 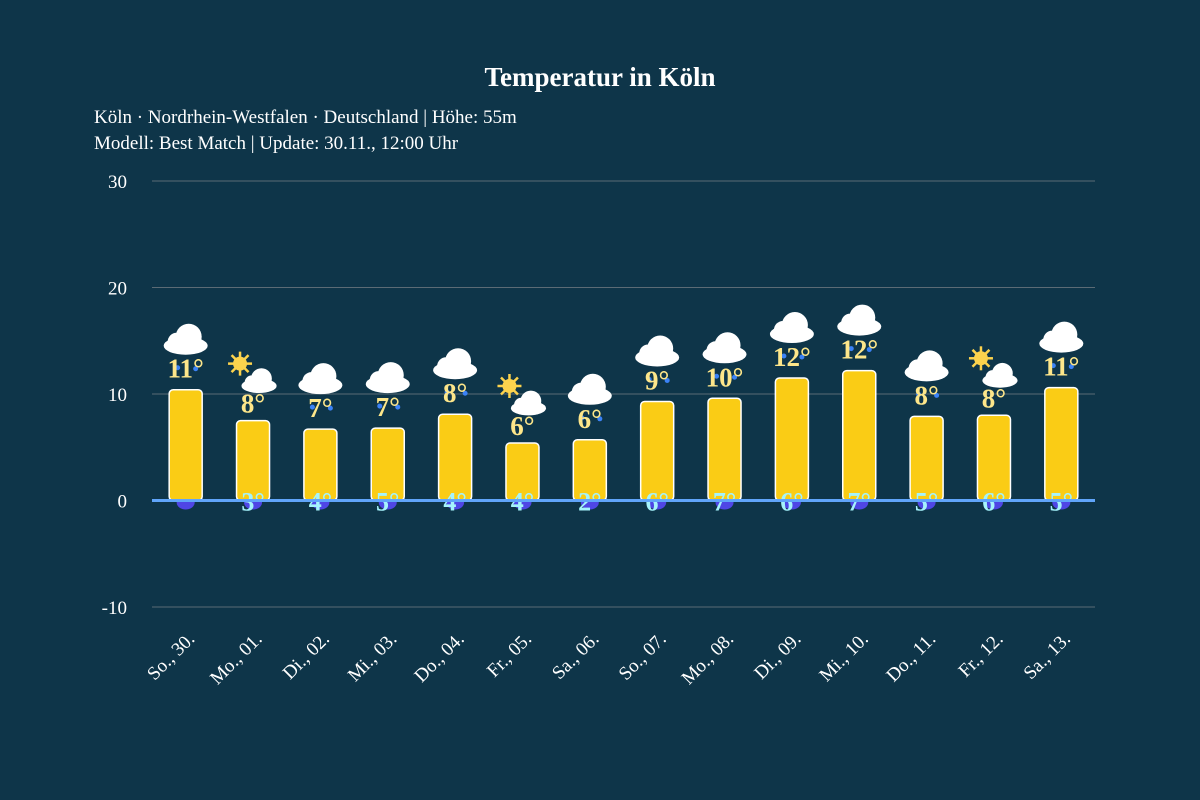 I want to click on x-tick-label: Mi., 10., so click(x=843, y=657).